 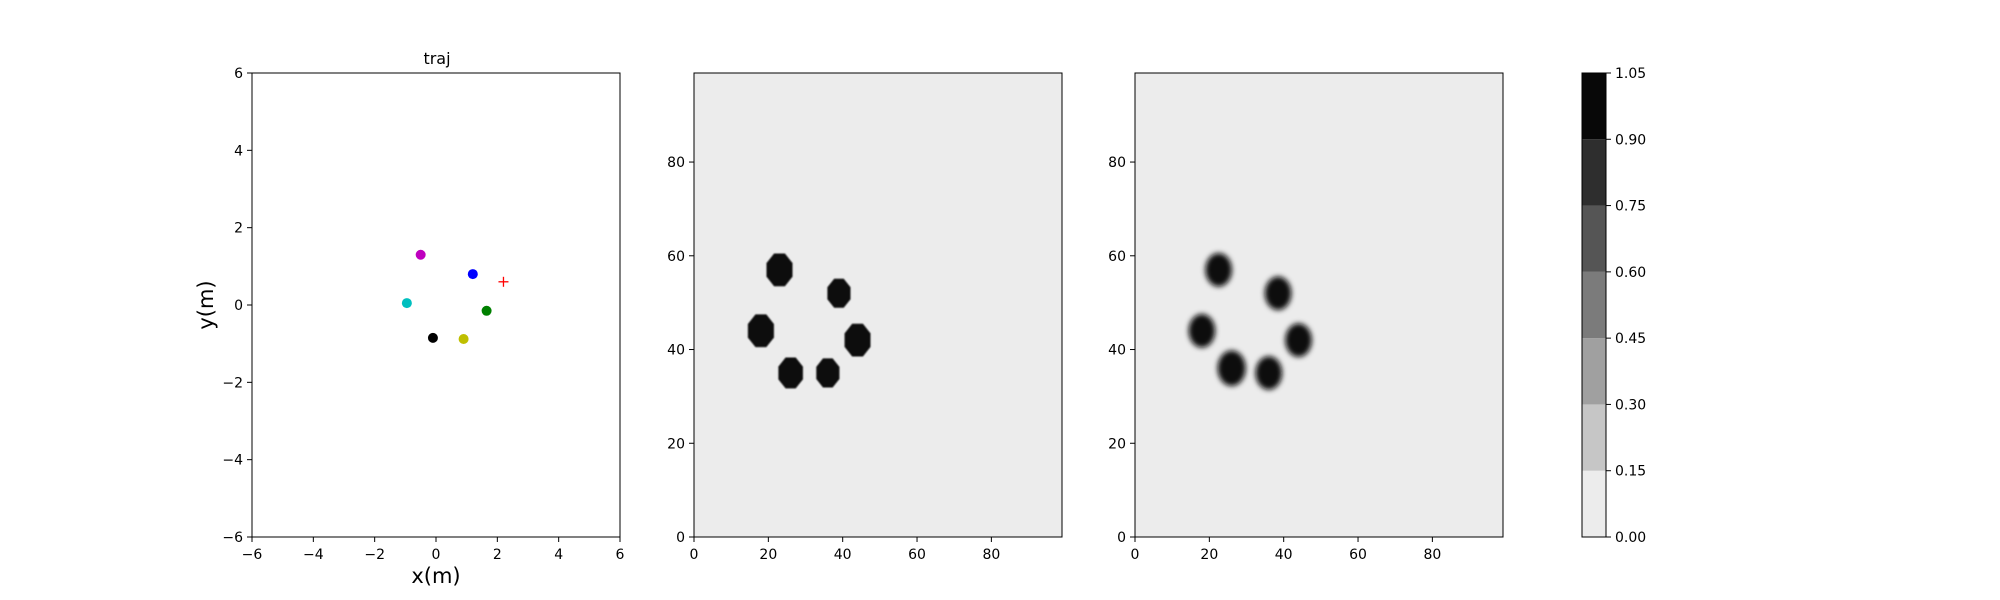 What do you see at coordinates (1630, 140) in the screenshot?
I see `colorbar-tick-label: 0.90` at bounding box center [1630, 140].